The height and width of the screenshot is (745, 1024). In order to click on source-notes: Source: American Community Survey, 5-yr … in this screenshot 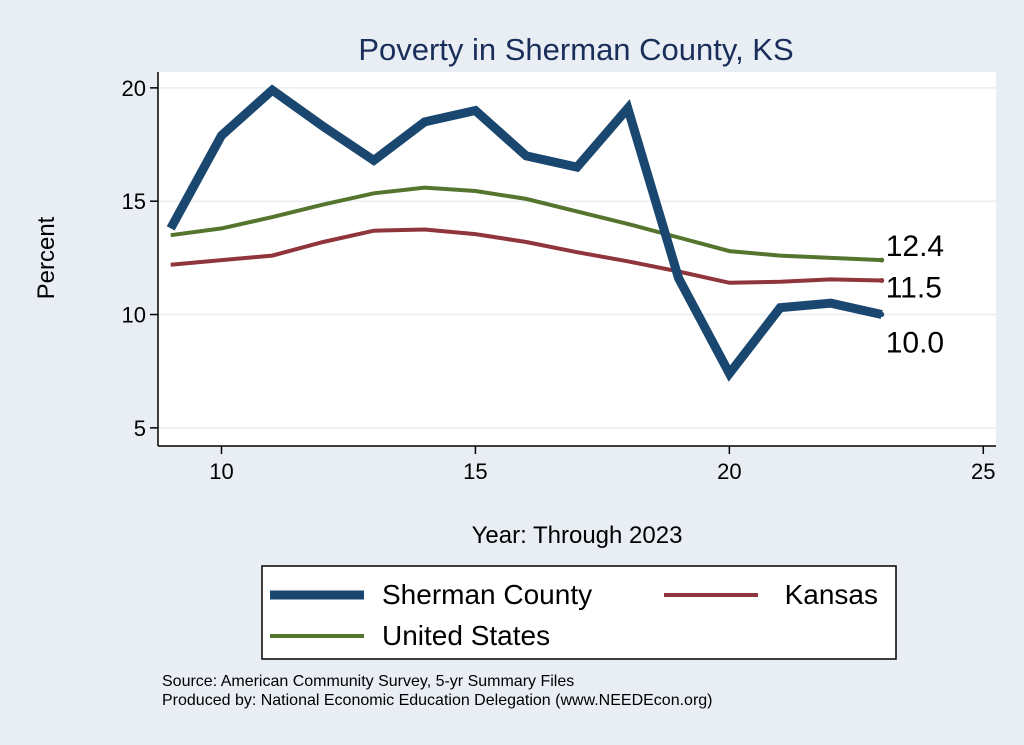, I will do `click(437, 691)`.